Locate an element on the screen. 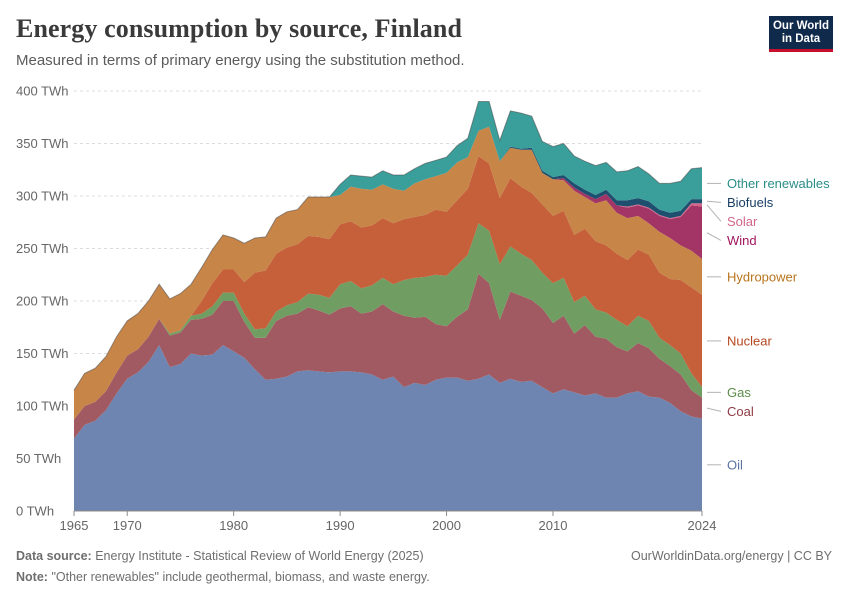 Image resolution: width=850 pixels, height=600 pixels. y-tick-label: 100 TWh is located at coordinates (42, 406).